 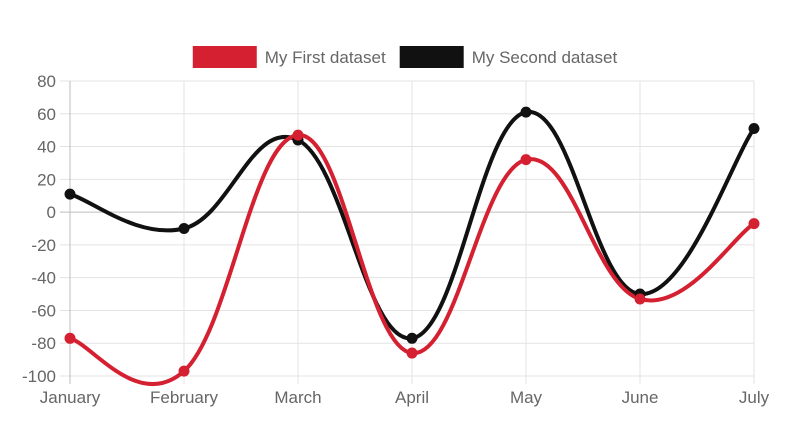 What do you see at coordinates (640, 397) in the screenshot?
I see `x-tick-label: June` at bounding box center [640, 397].